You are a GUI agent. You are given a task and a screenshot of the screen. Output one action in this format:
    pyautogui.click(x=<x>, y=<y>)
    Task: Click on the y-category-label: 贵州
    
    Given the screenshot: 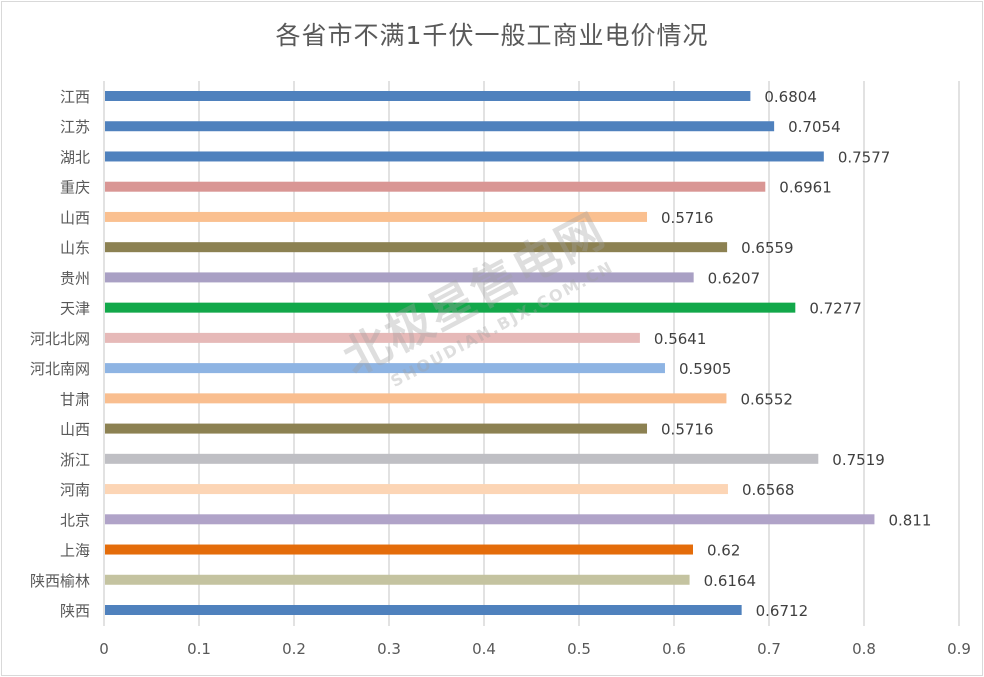 What is the action you would take?
    pyautogui.click(x=75, y=278)
    